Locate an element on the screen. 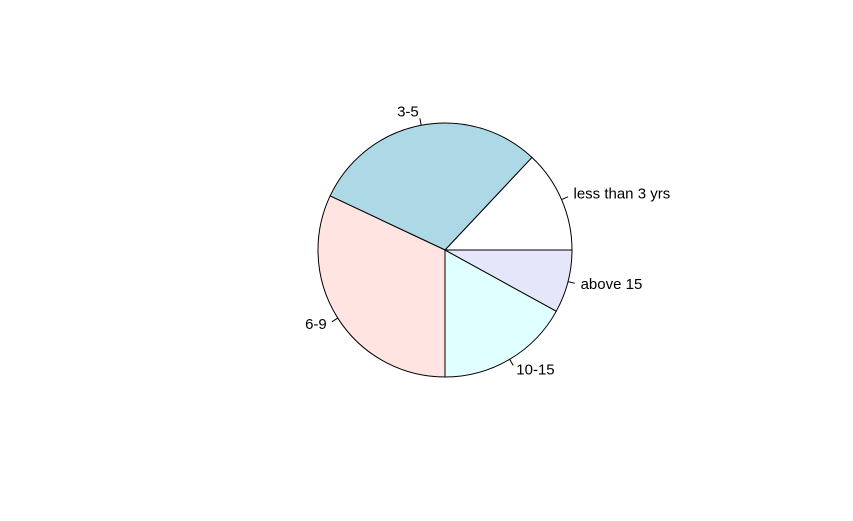 This screenshot has width=853, height=521. pie-label-10-15: 10-15 is located at coordinates (535, 369).